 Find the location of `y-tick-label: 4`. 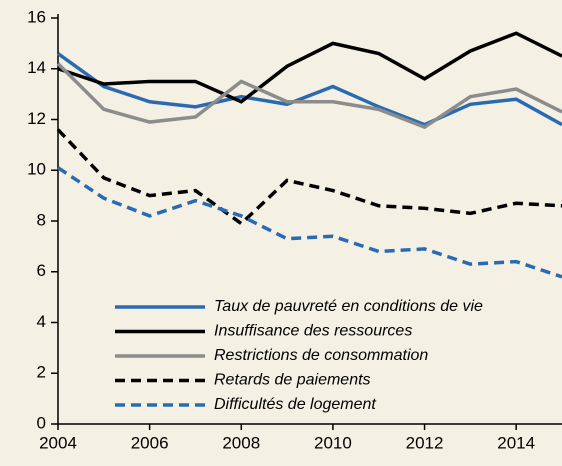

y-tick-label: 4 is located at coordinates (41, 321).